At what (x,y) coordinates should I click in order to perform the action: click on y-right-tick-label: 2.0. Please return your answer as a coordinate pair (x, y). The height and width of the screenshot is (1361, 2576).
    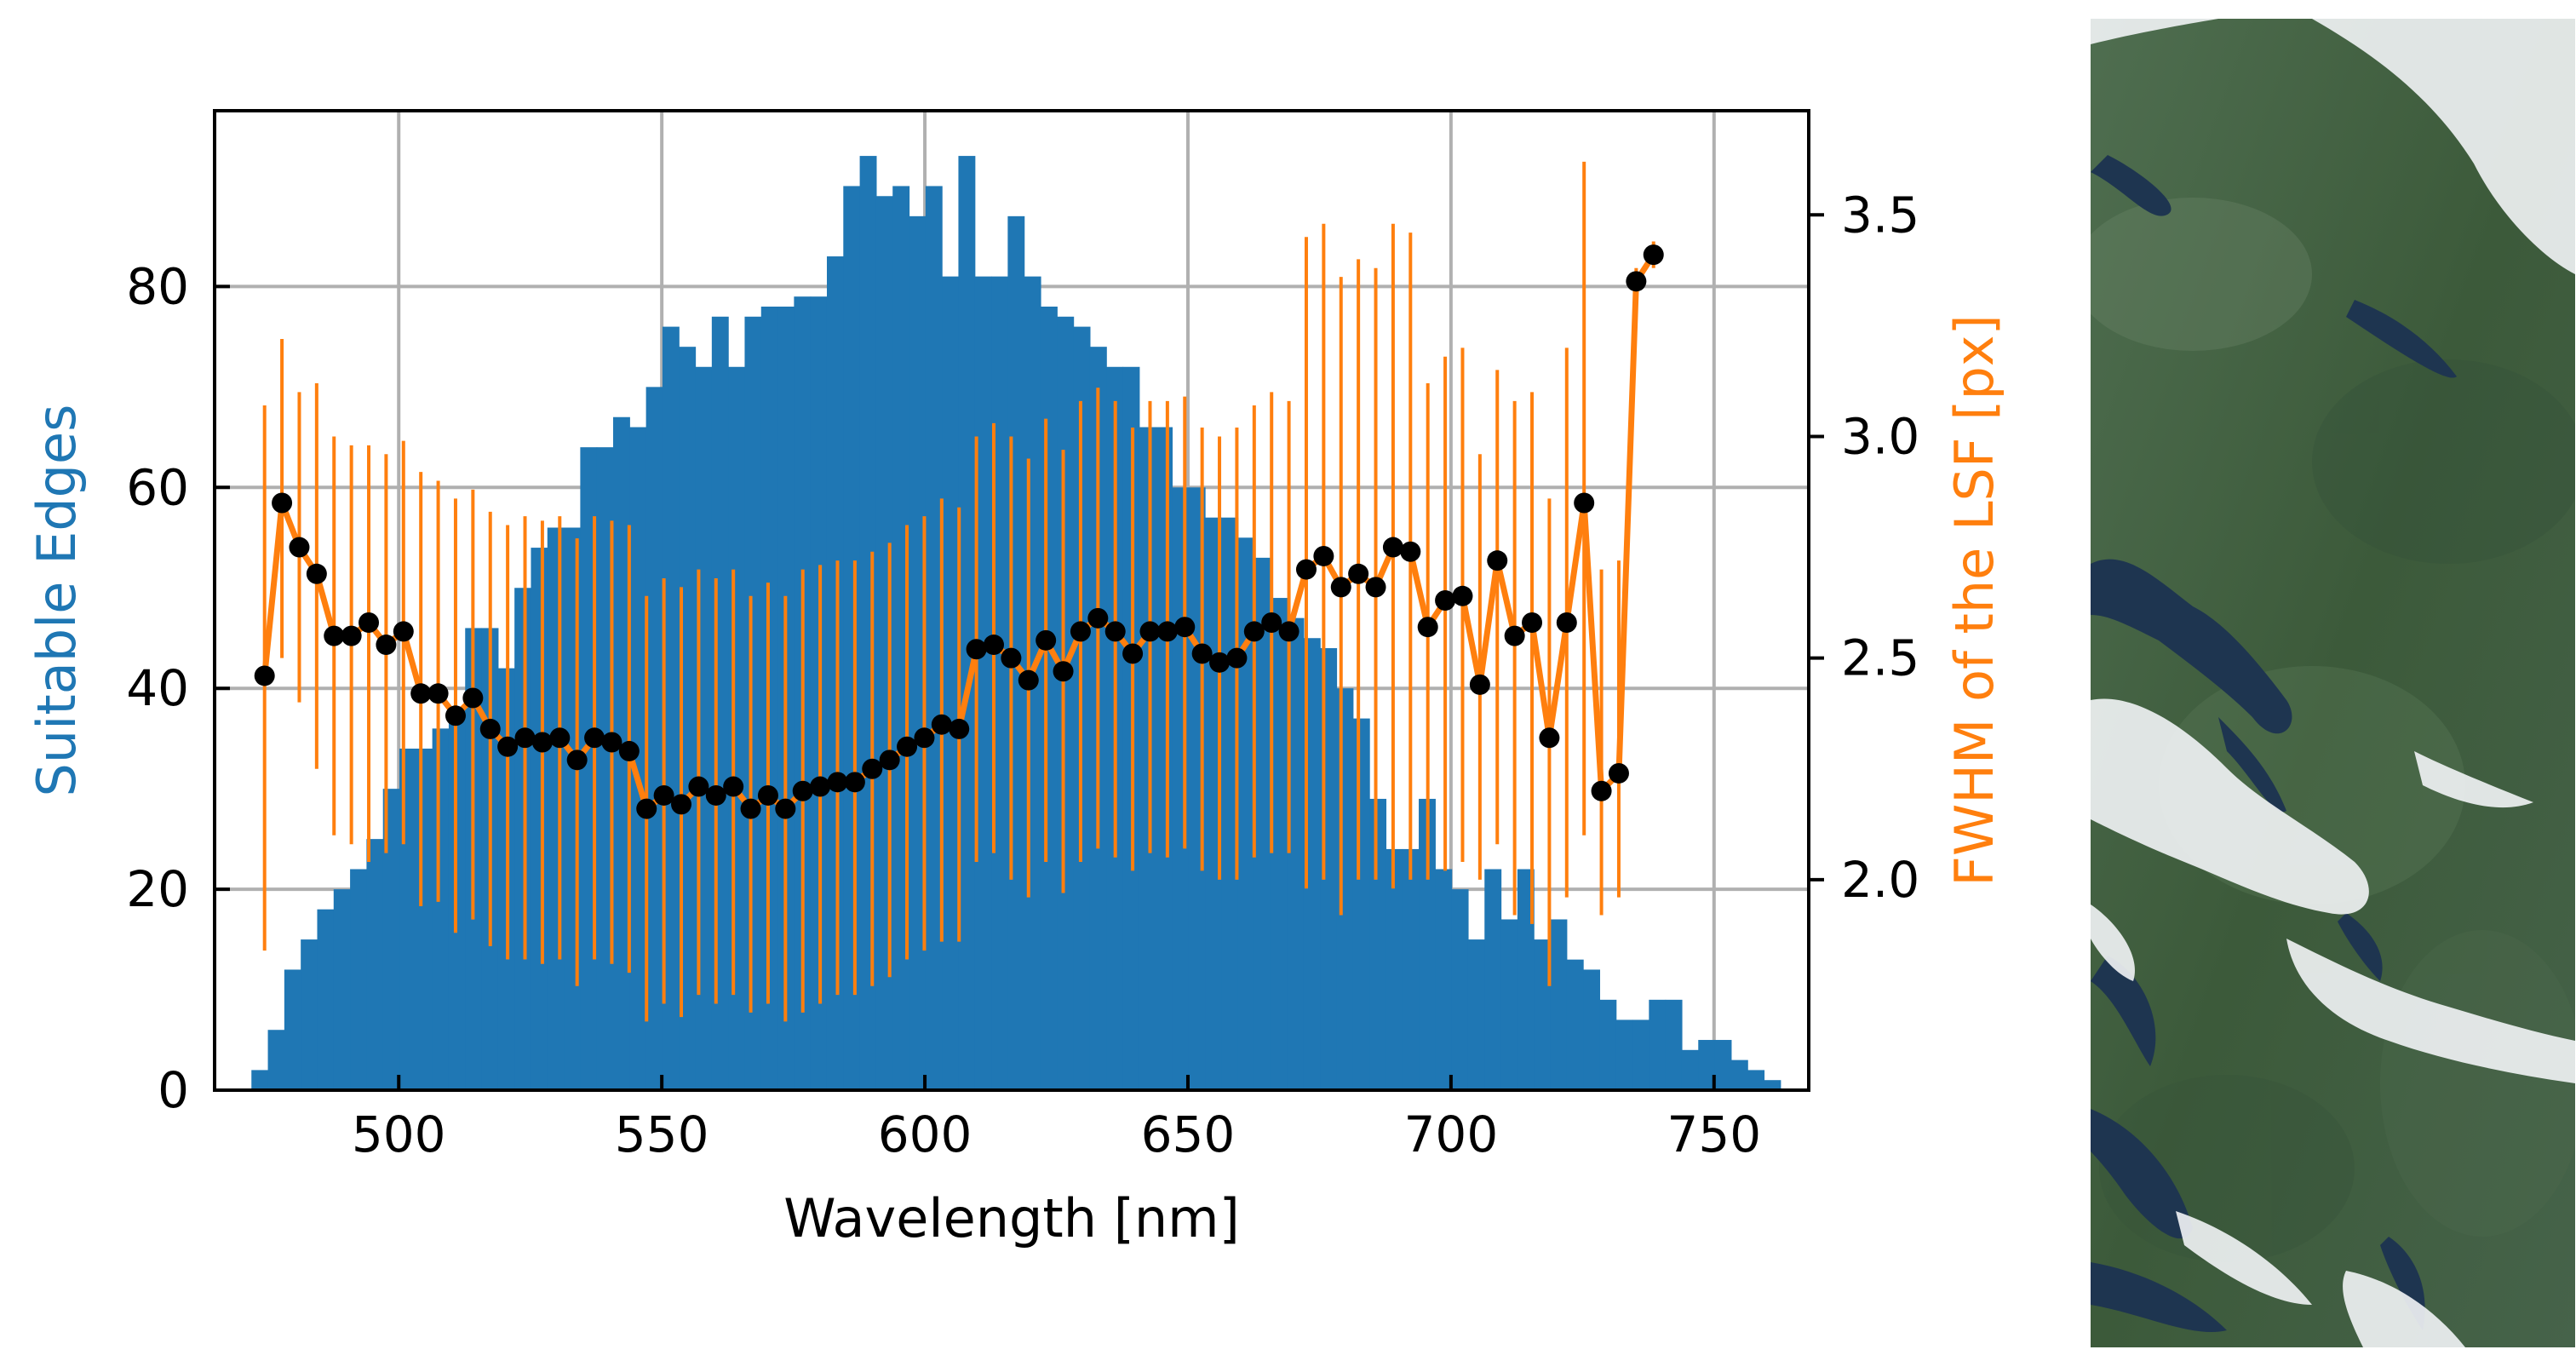
    Looking at the image, I should click on (1880, 880).